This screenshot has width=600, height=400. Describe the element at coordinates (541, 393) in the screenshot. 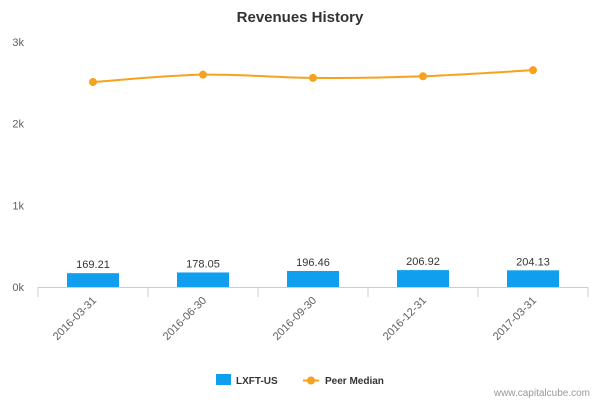

I see `credit-text: www.capitalcube.com` at that location.